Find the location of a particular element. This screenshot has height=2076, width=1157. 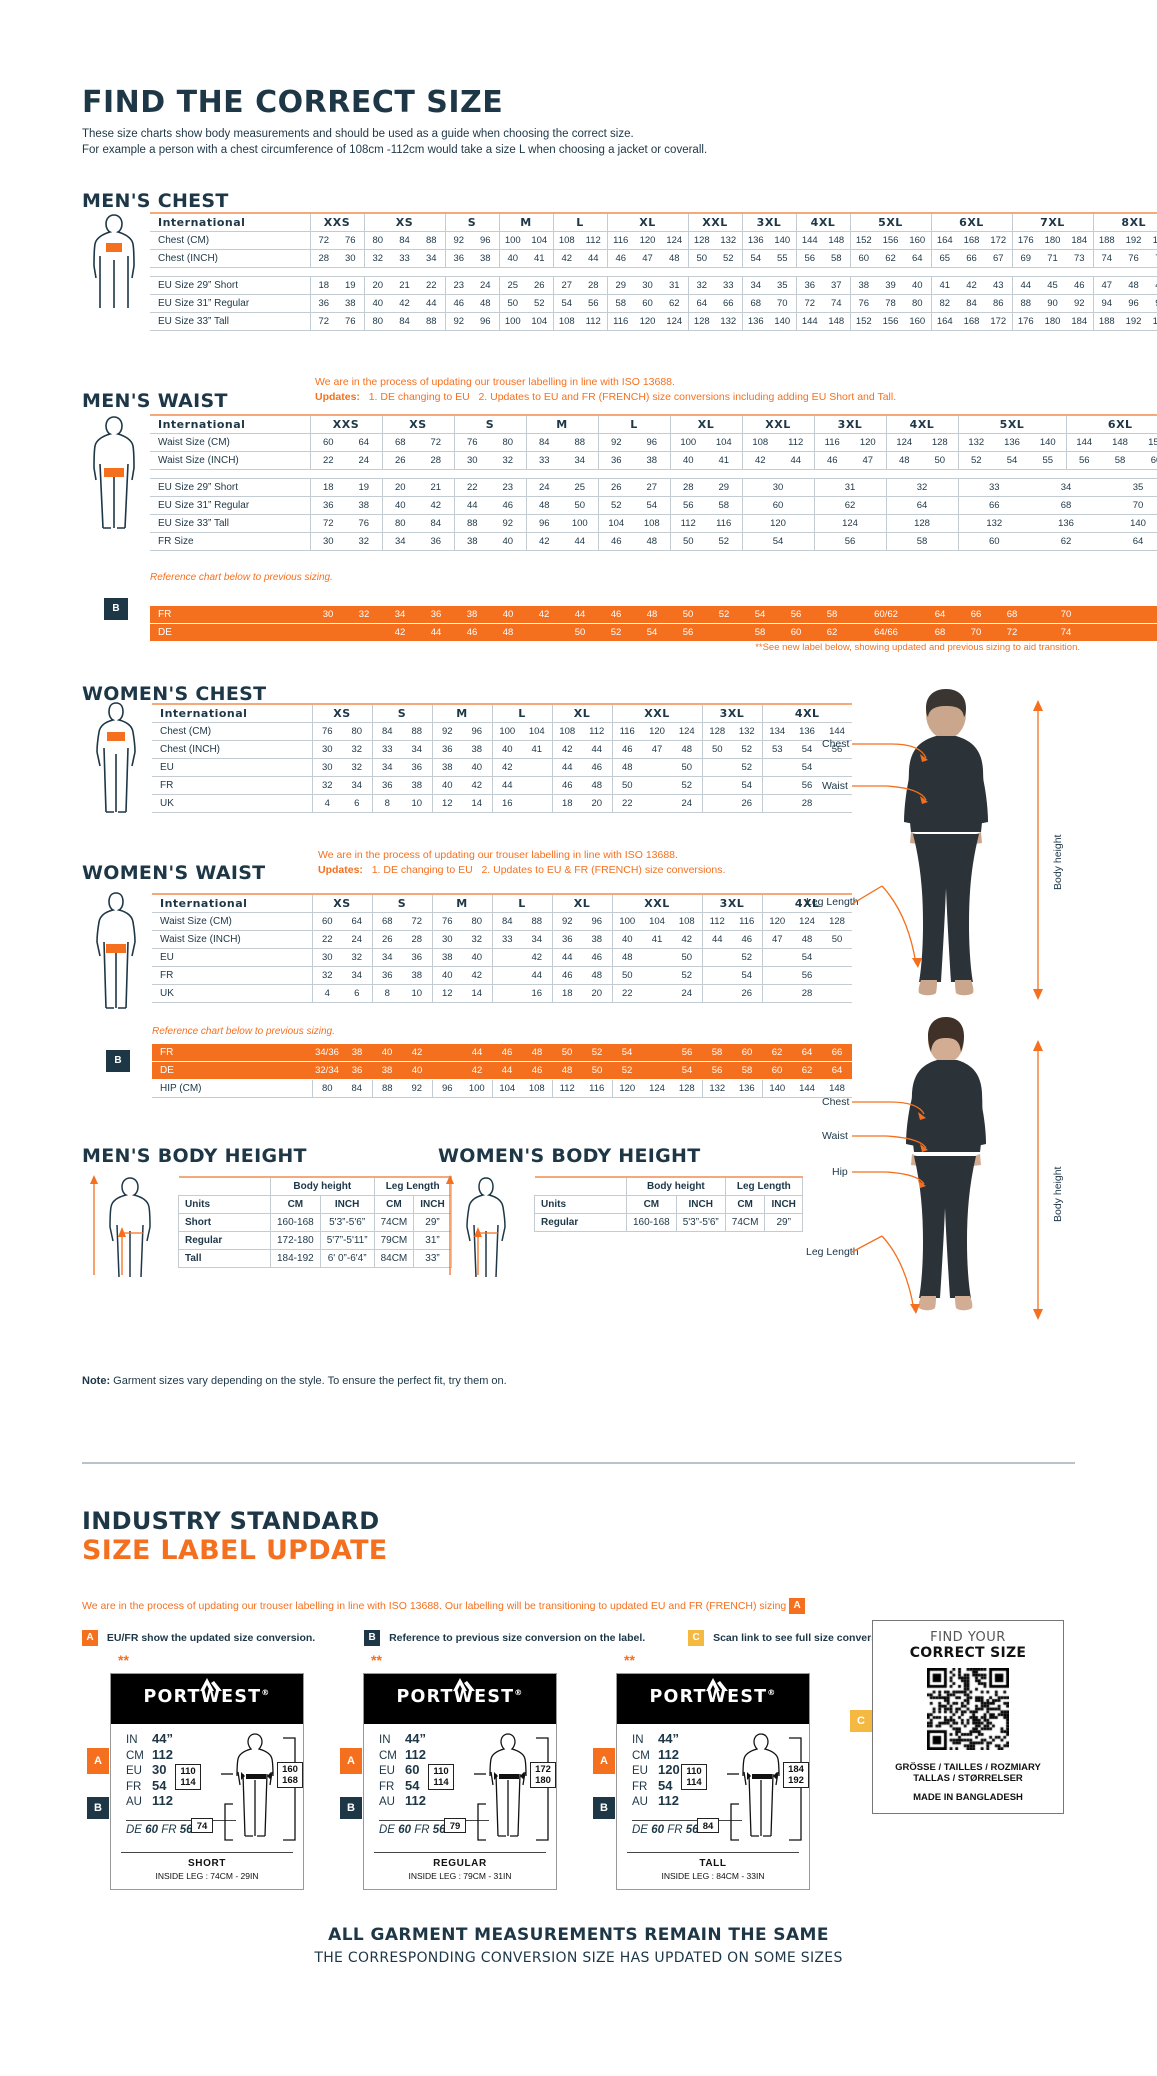

size-cell: 74 is located at coordinates (1106, 258).